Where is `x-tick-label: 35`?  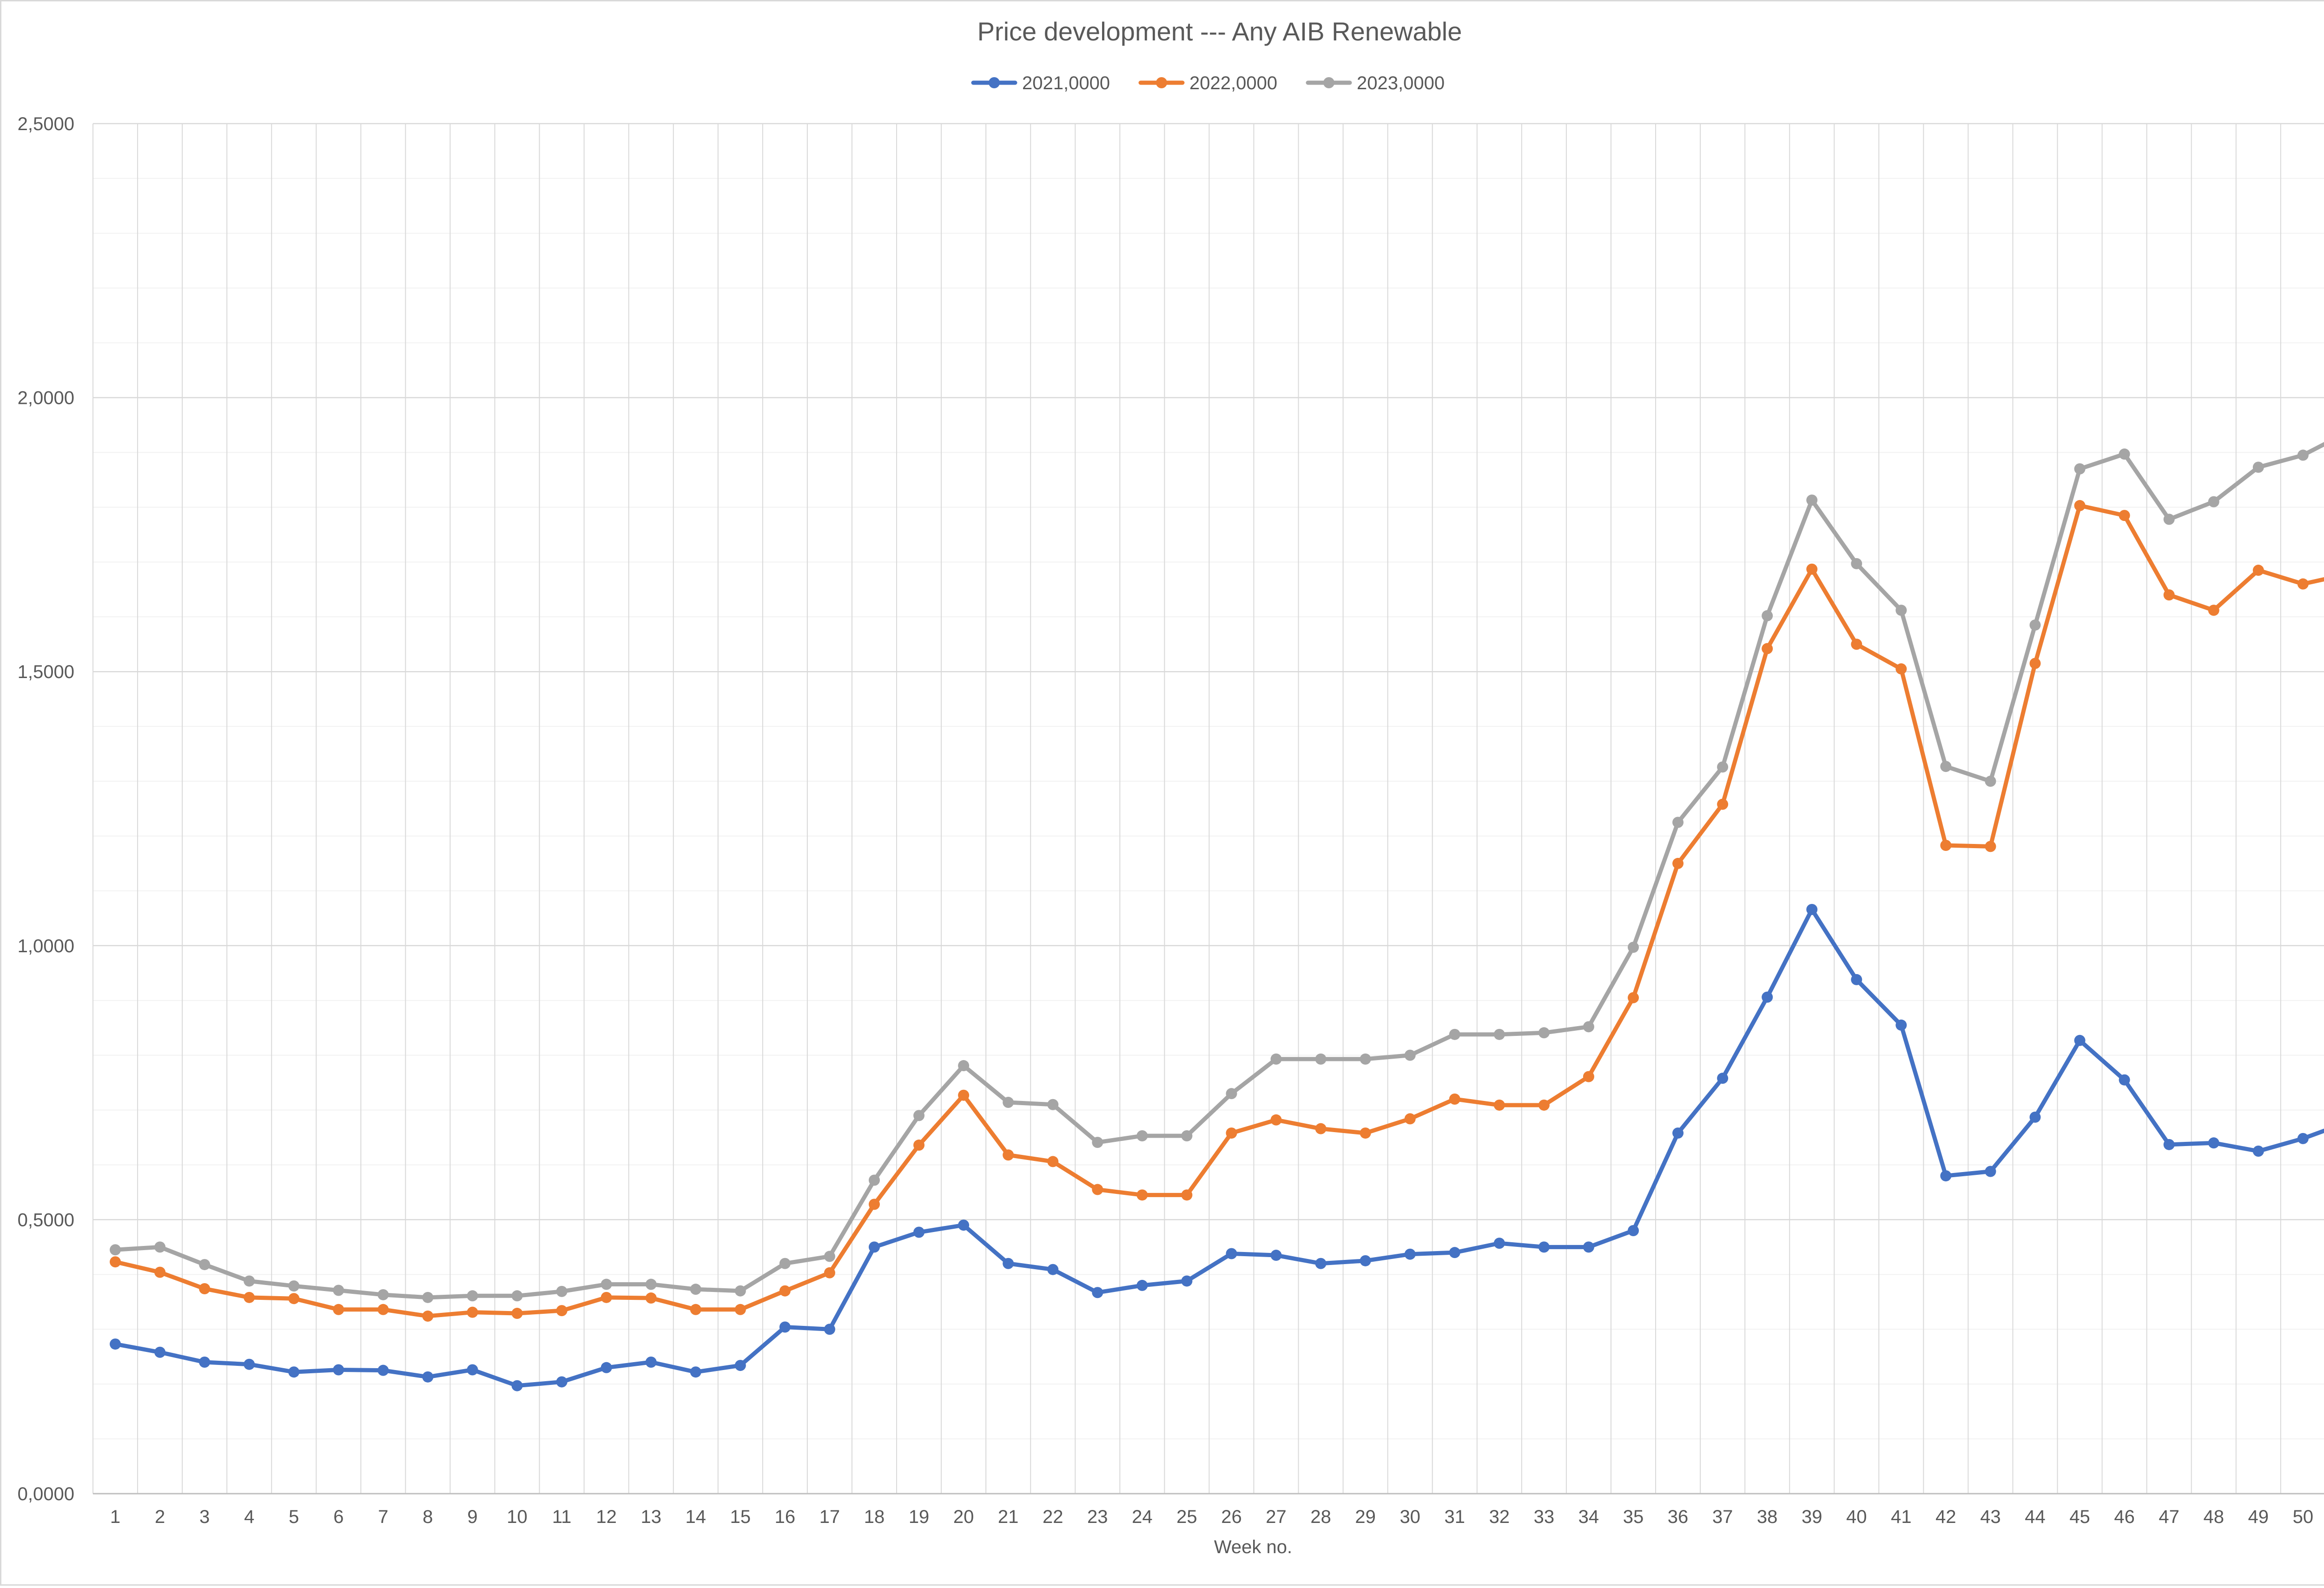 x-tick-label: 35 is located at coordinates (1633, 1517).